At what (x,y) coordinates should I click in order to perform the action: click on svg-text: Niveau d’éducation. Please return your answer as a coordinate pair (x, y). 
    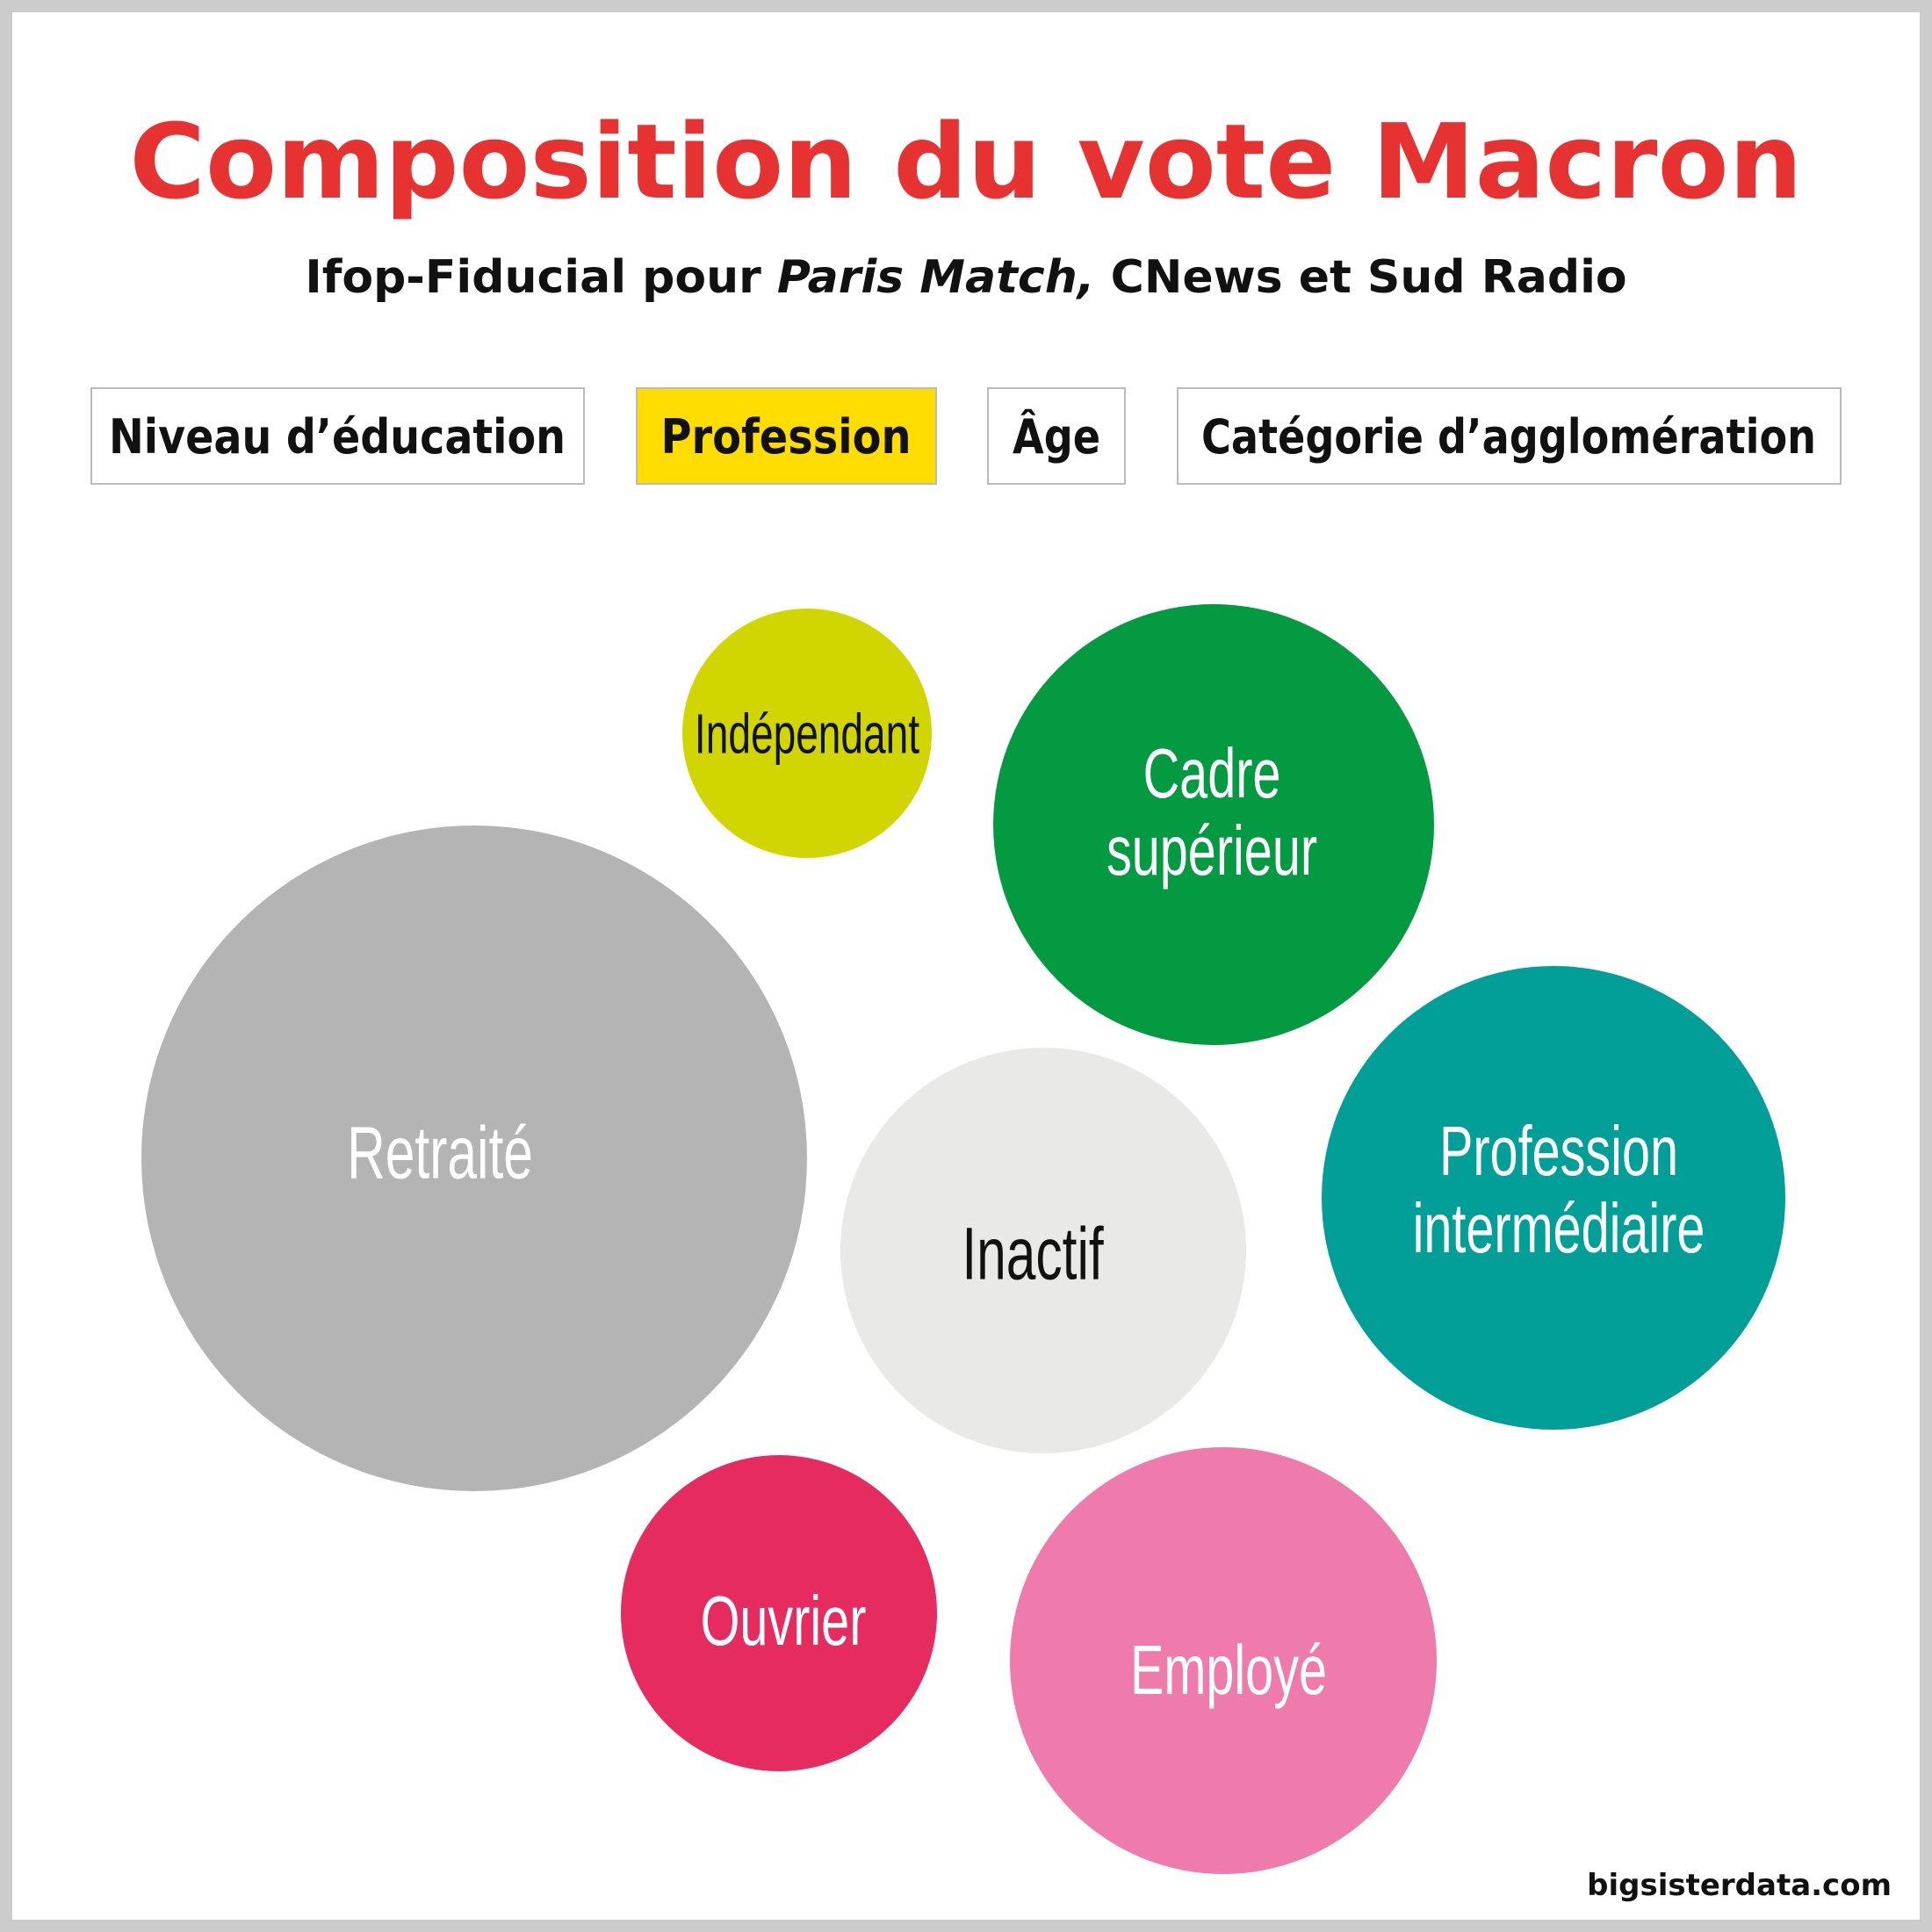
    Looking at the image, I should click on (337, 437).